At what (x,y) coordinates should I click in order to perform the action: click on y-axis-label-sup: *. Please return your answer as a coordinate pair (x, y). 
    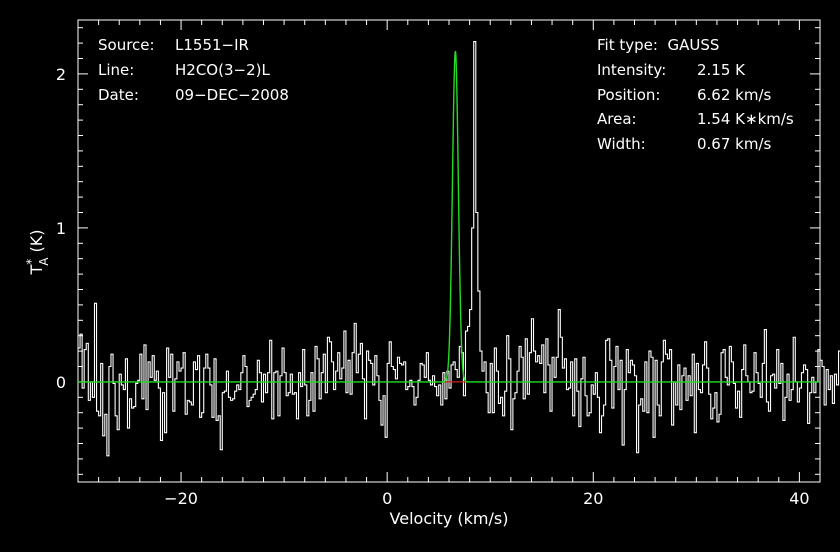
    Looking at the image, I should click on (31, 262).